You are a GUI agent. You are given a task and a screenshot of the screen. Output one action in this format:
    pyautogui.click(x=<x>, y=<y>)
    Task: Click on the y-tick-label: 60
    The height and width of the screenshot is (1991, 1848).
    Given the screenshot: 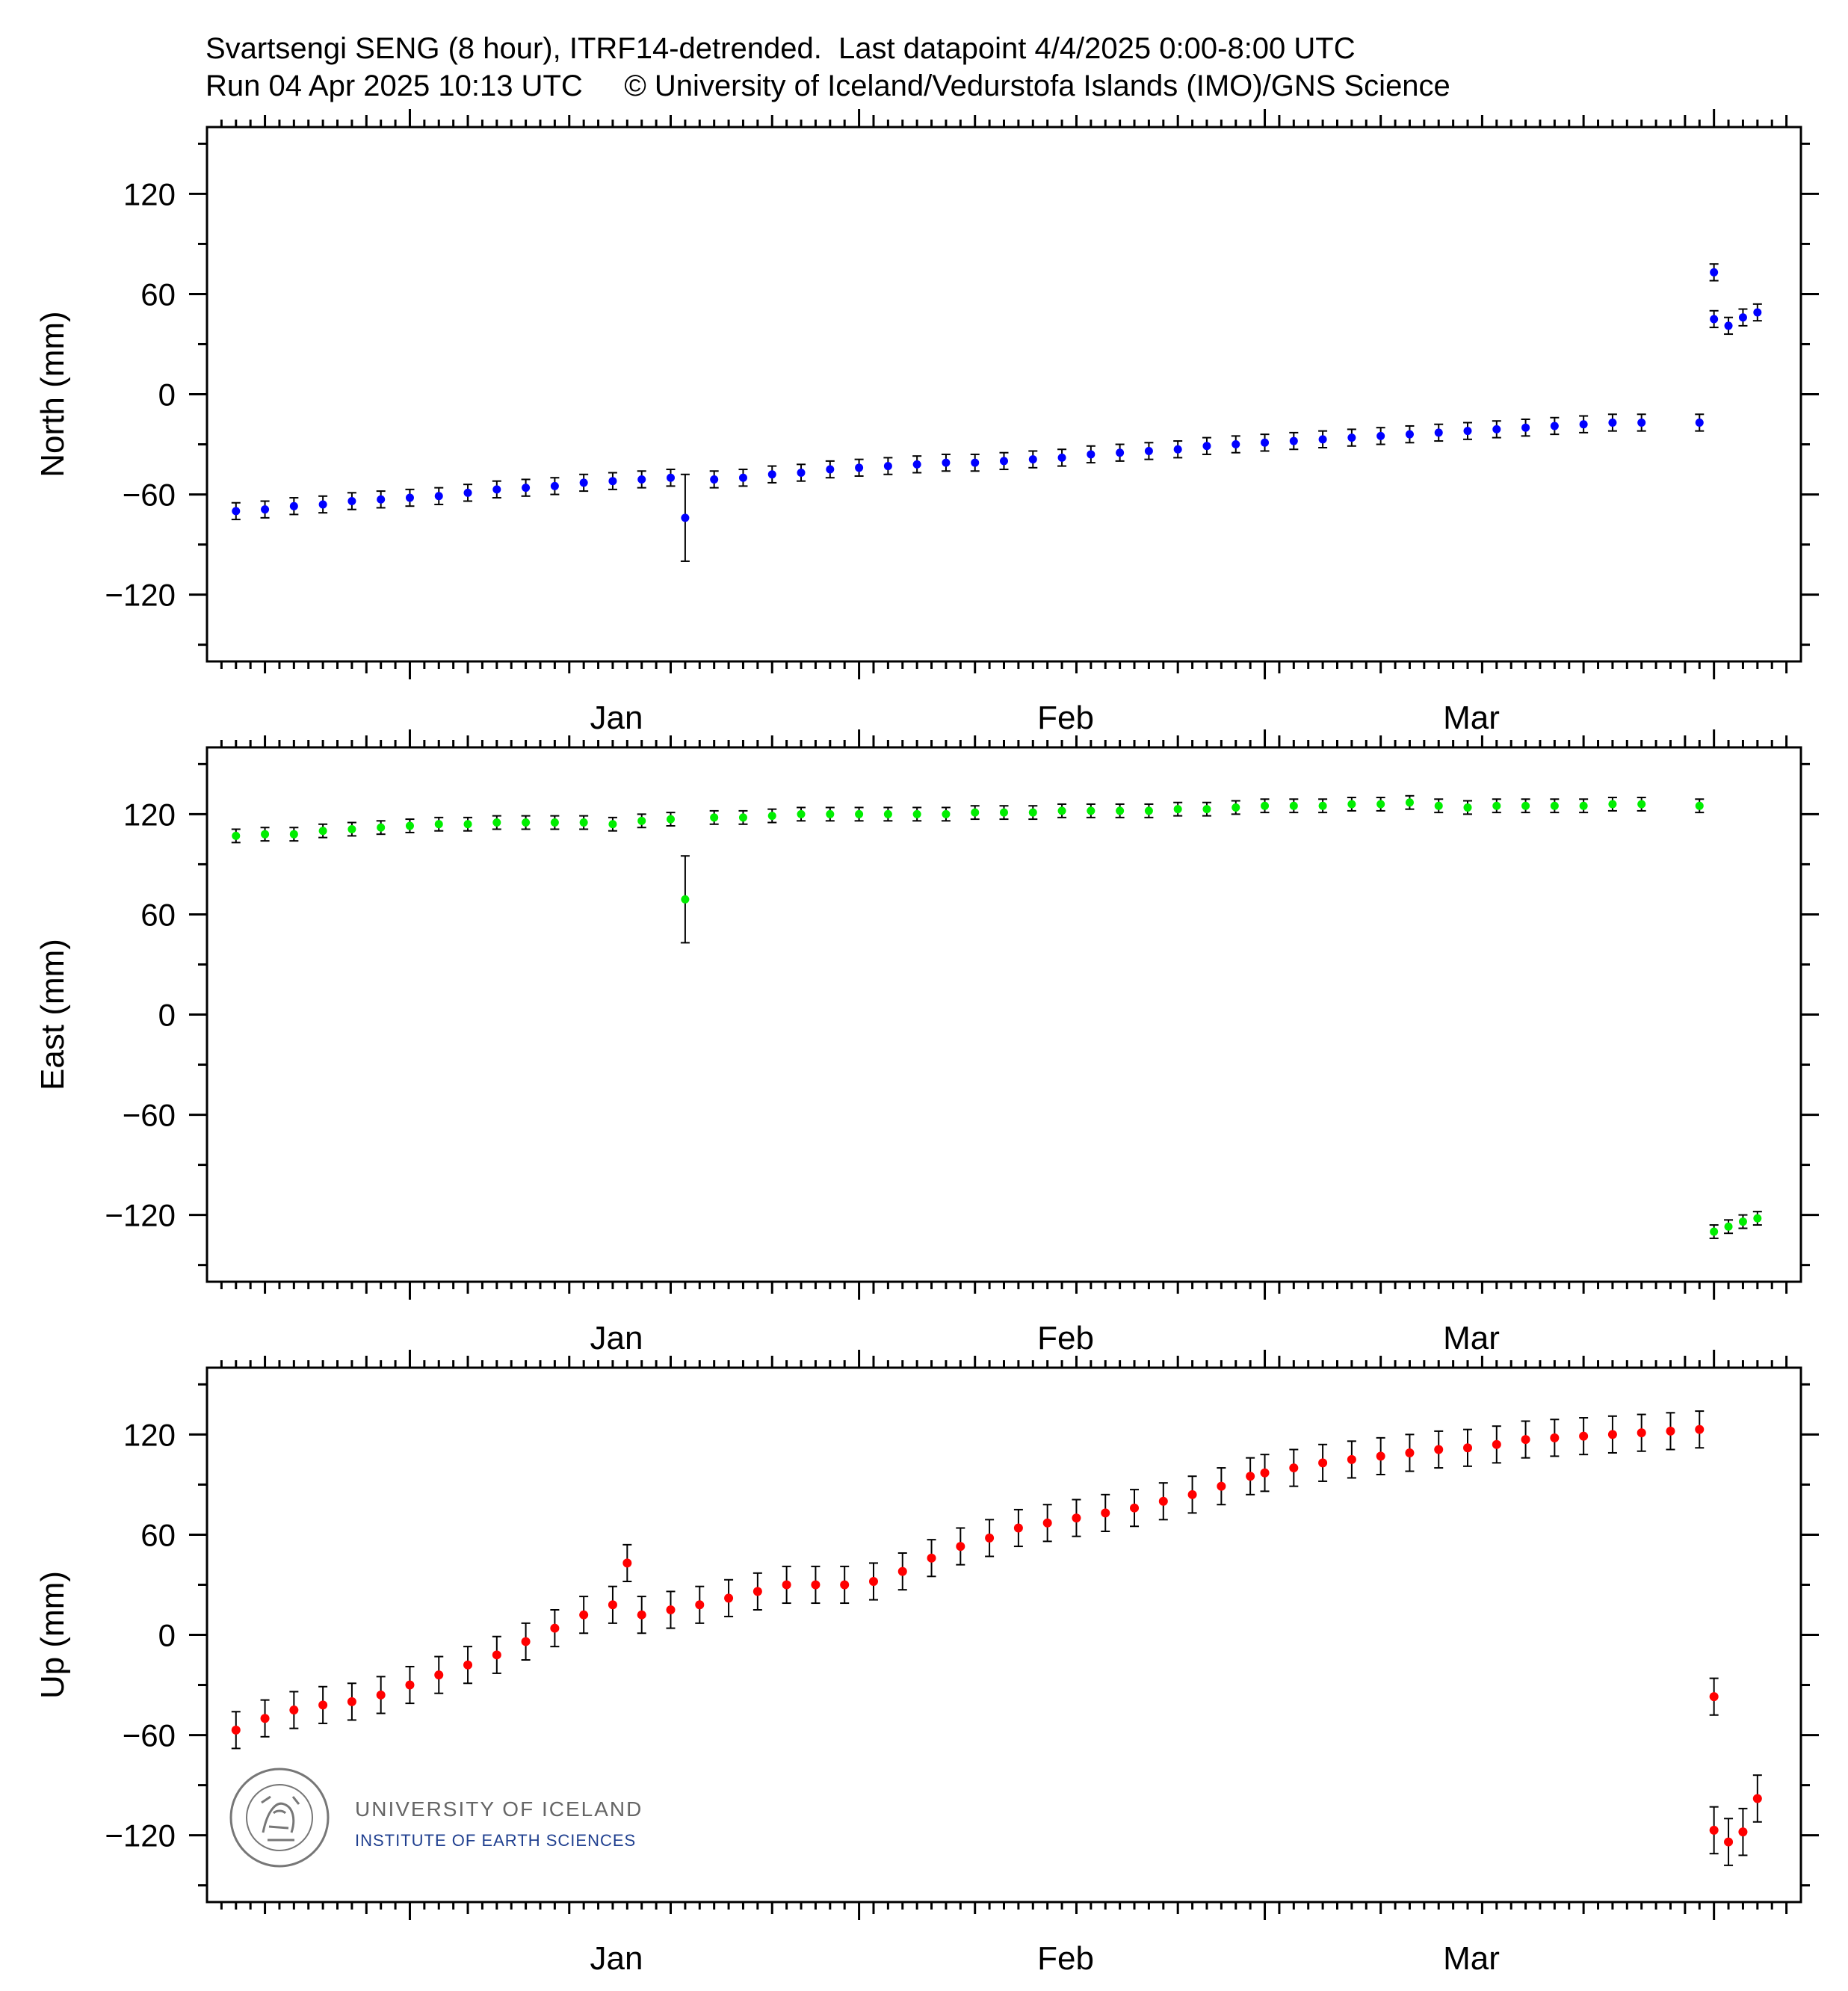 What is the action you would take?
    pyautogui.click(x=158, y=295)
    